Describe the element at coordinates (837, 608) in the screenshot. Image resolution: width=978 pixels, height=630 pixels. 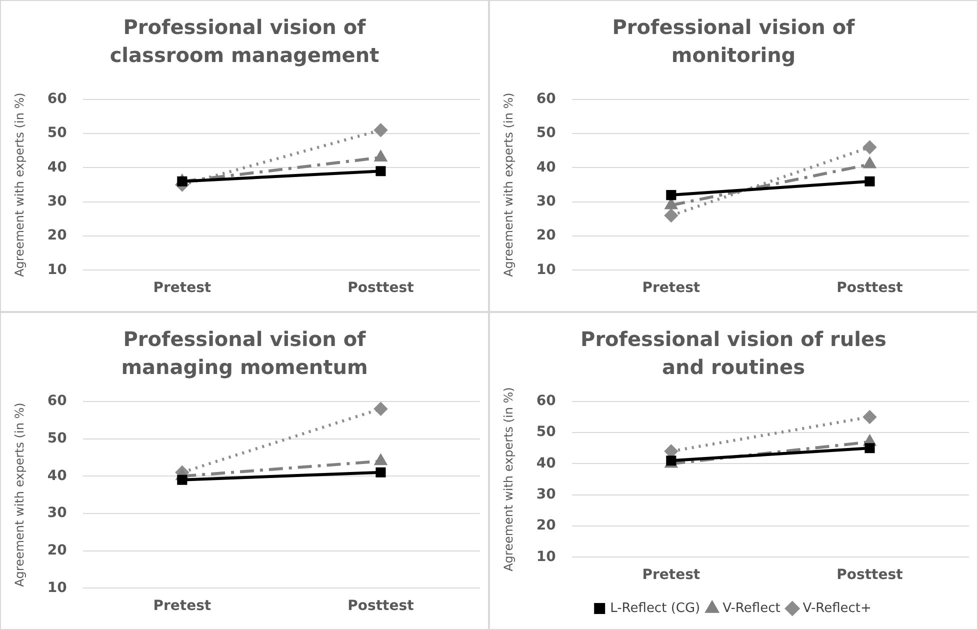
I see `legend-label: V-Reflect+` at that location.